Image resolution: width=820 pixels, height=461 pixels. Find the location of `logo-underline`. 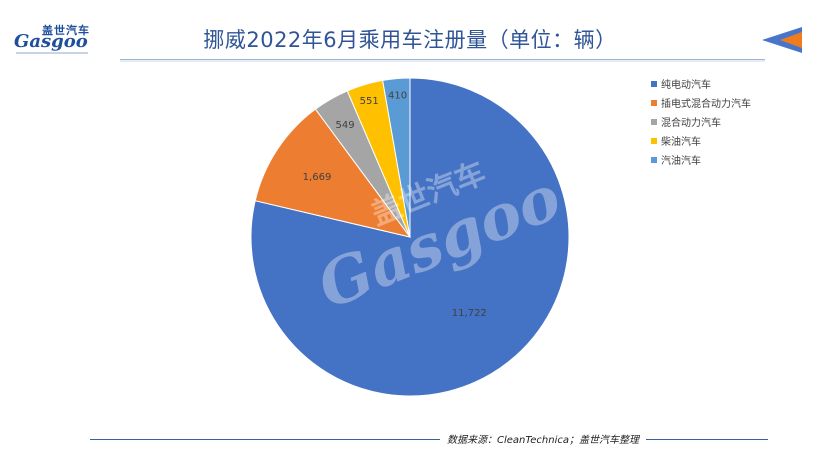

logo-underline is located at coordinates (52, 53).